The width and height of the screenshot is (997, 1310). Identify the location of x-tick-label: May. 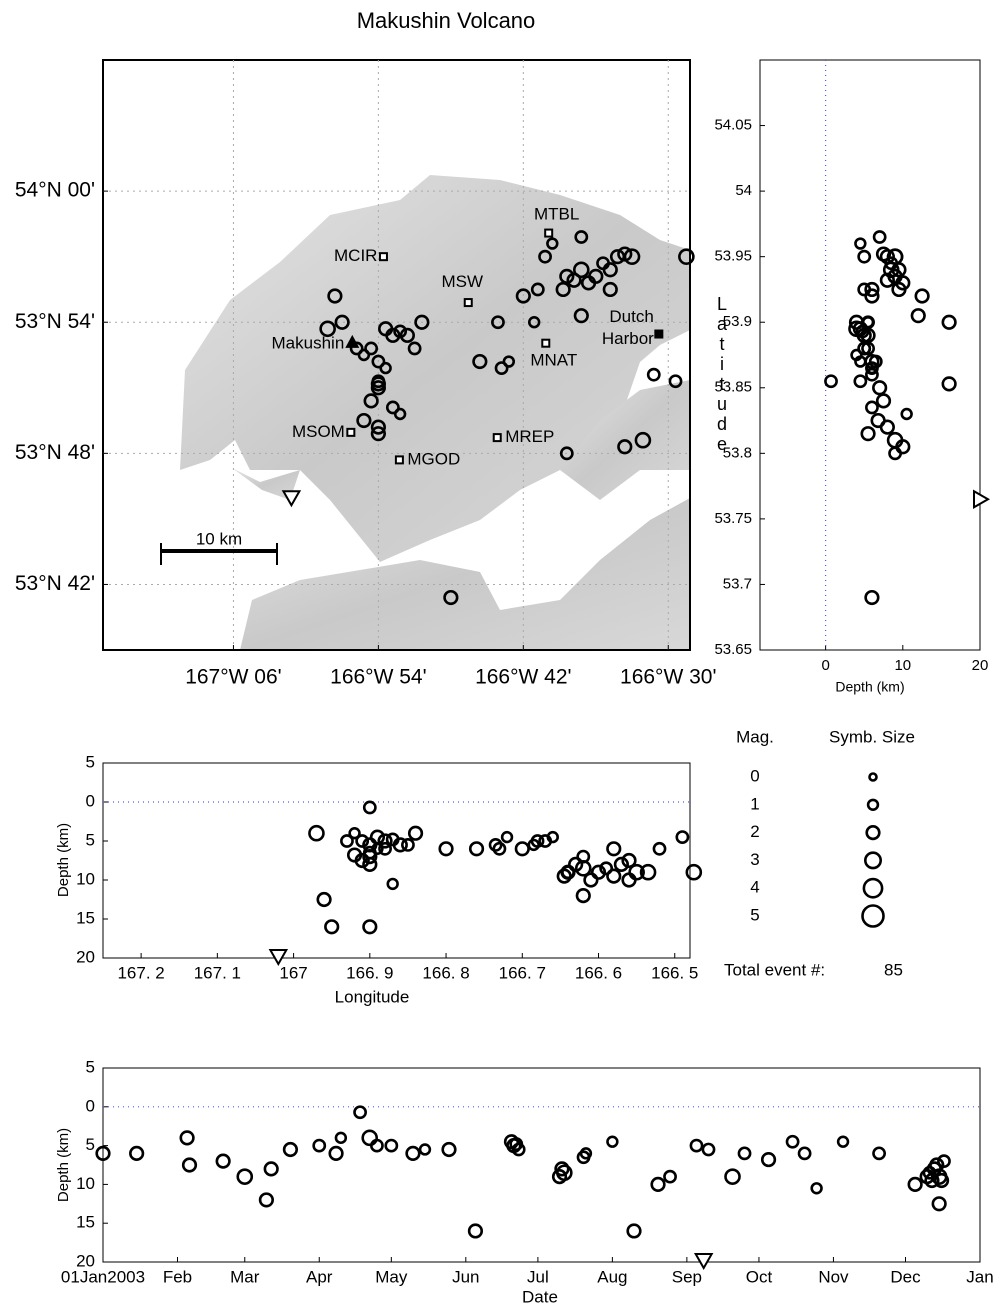
(391, 1276).